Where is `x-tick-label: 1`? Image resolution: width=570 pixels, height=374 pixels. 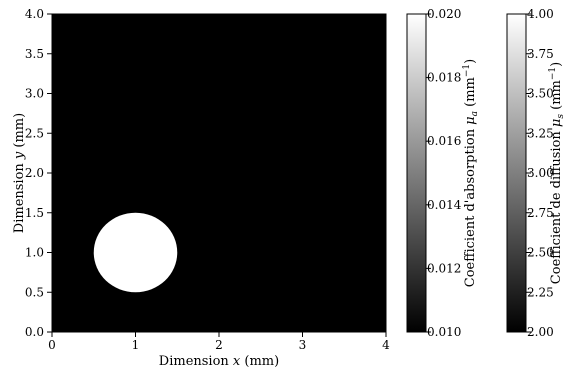 x-tick-label: 1 is located at coordinates (136, 345).